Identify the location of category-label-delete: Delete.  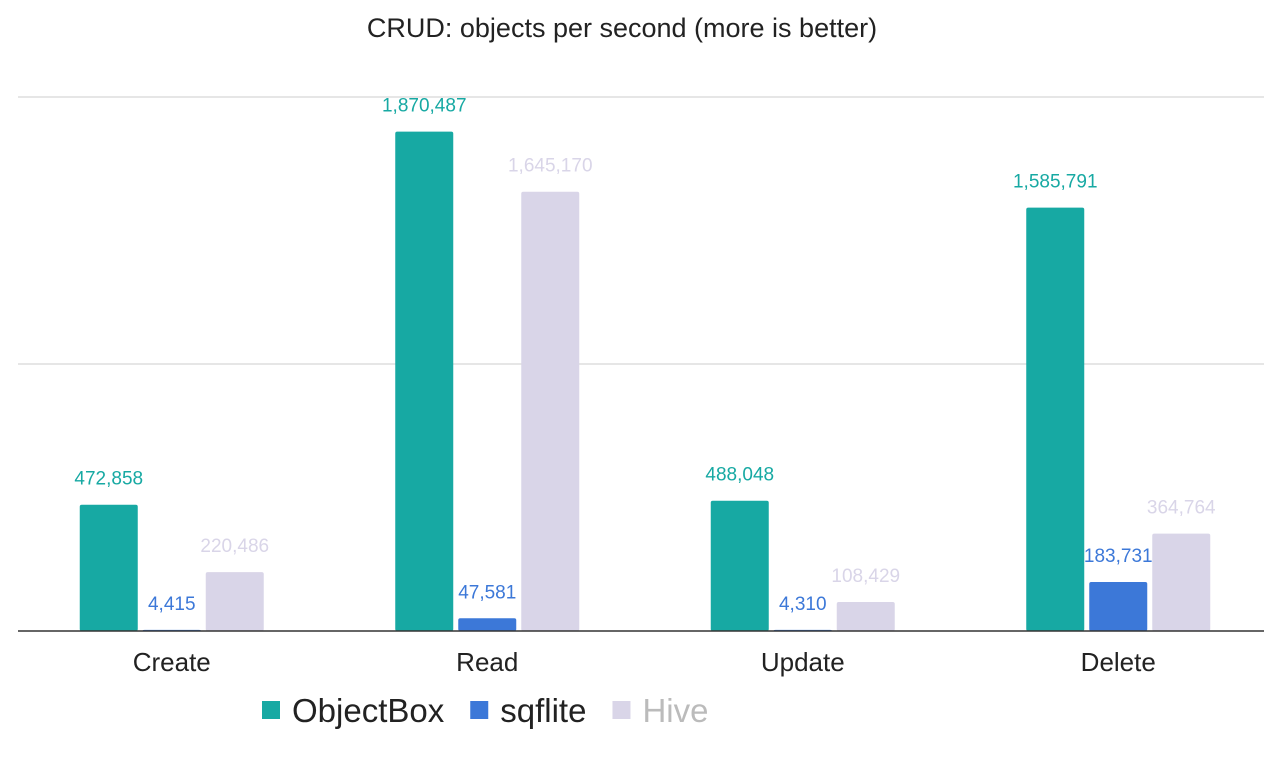
(1118, 662).